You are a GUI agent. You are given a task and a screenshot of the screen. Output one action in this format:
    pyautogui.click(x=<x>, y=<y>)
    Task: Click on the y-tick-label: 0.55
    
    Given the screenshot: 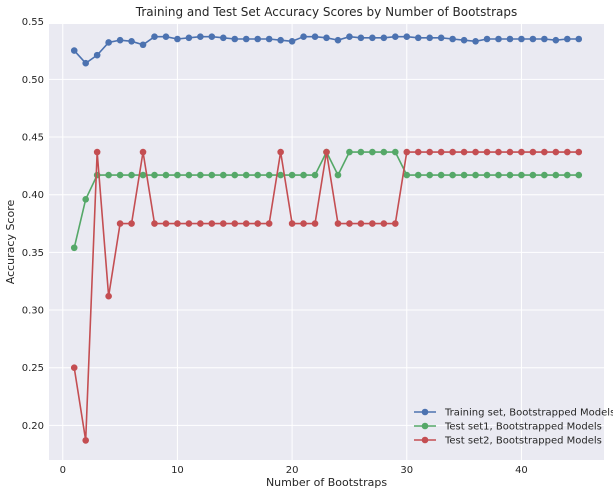 What is the action you would take?
    pyautogui.click(x=33, y=22)
    